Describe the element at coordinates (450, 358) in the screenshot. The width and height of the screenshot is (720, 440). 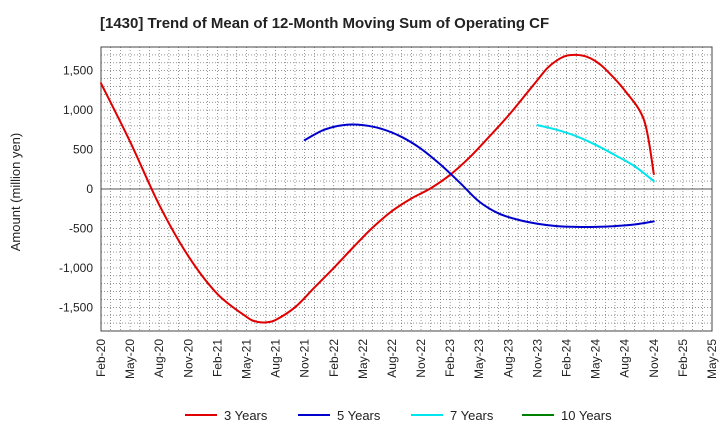
I see `x-tick-label: Feb-23` at that location.